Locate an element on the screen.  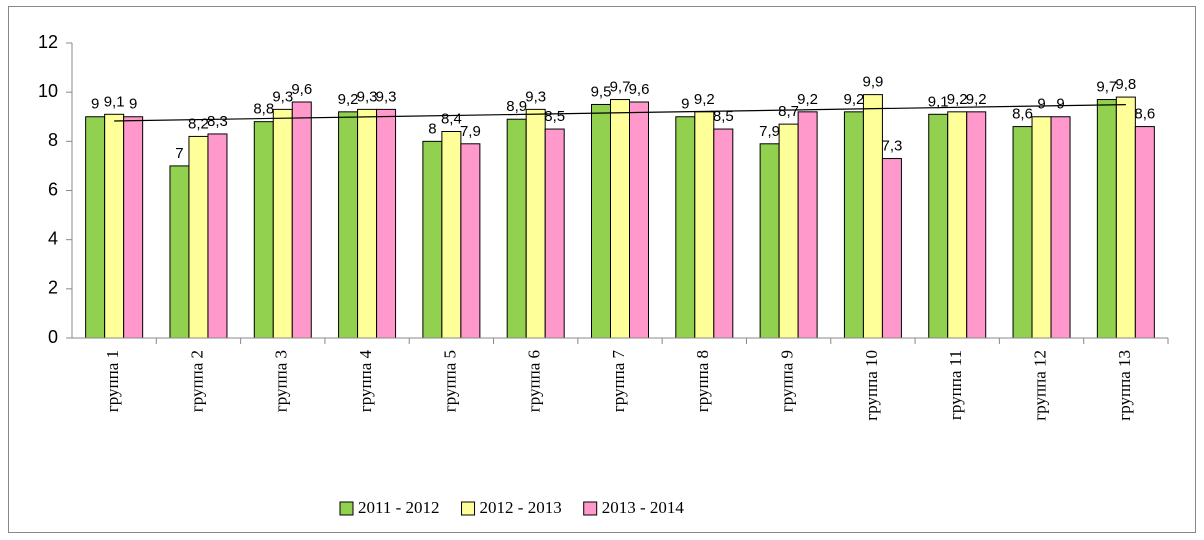
y-tick-label: 12 is located at coordinates (48, 42).